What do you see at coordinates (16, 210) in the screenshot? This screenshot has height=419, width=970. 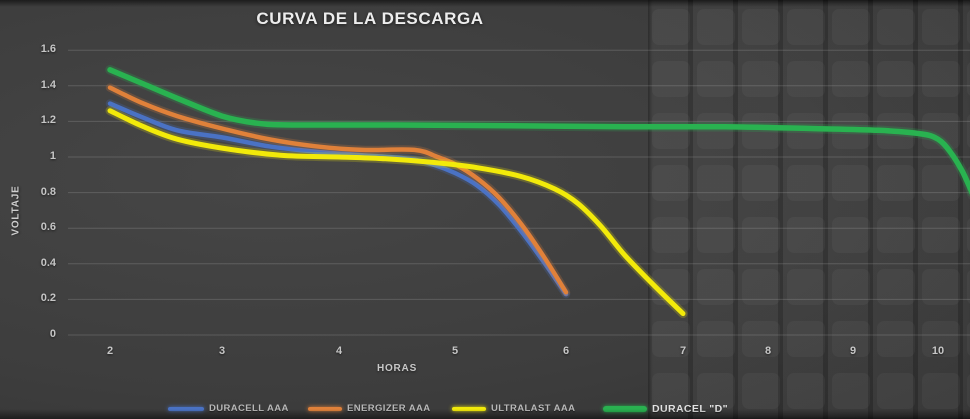 I see `y-axis-title: VOLTAJE` at bounding box center [16, 210].